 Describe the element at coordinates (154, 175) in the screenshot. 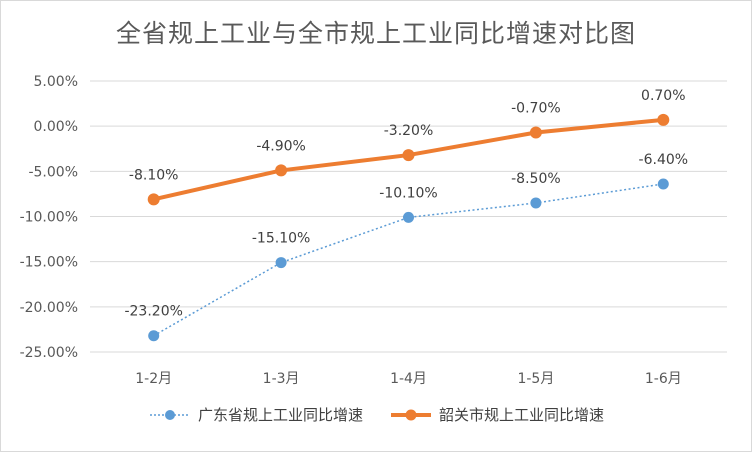

I see `data-label: -8.10%` at that location.